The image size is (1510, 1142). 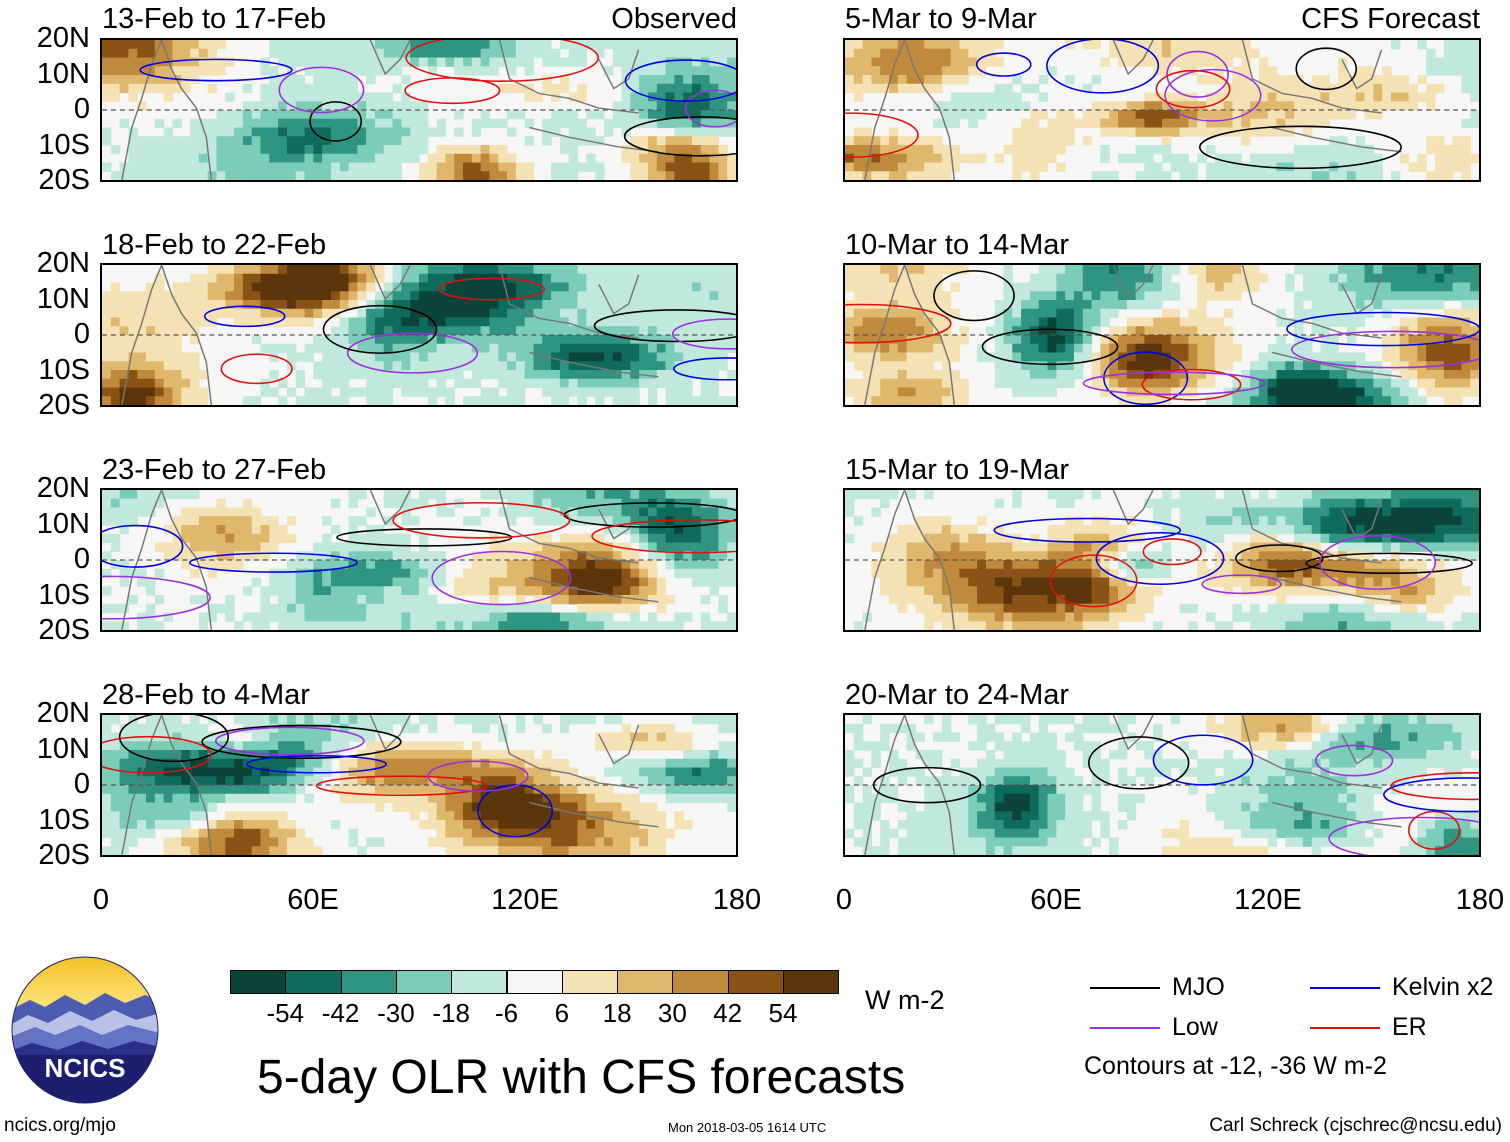 What do you see at coordinates (594, 139) in the screenshot?
I see `coastline` at bounding box center [594, 139].